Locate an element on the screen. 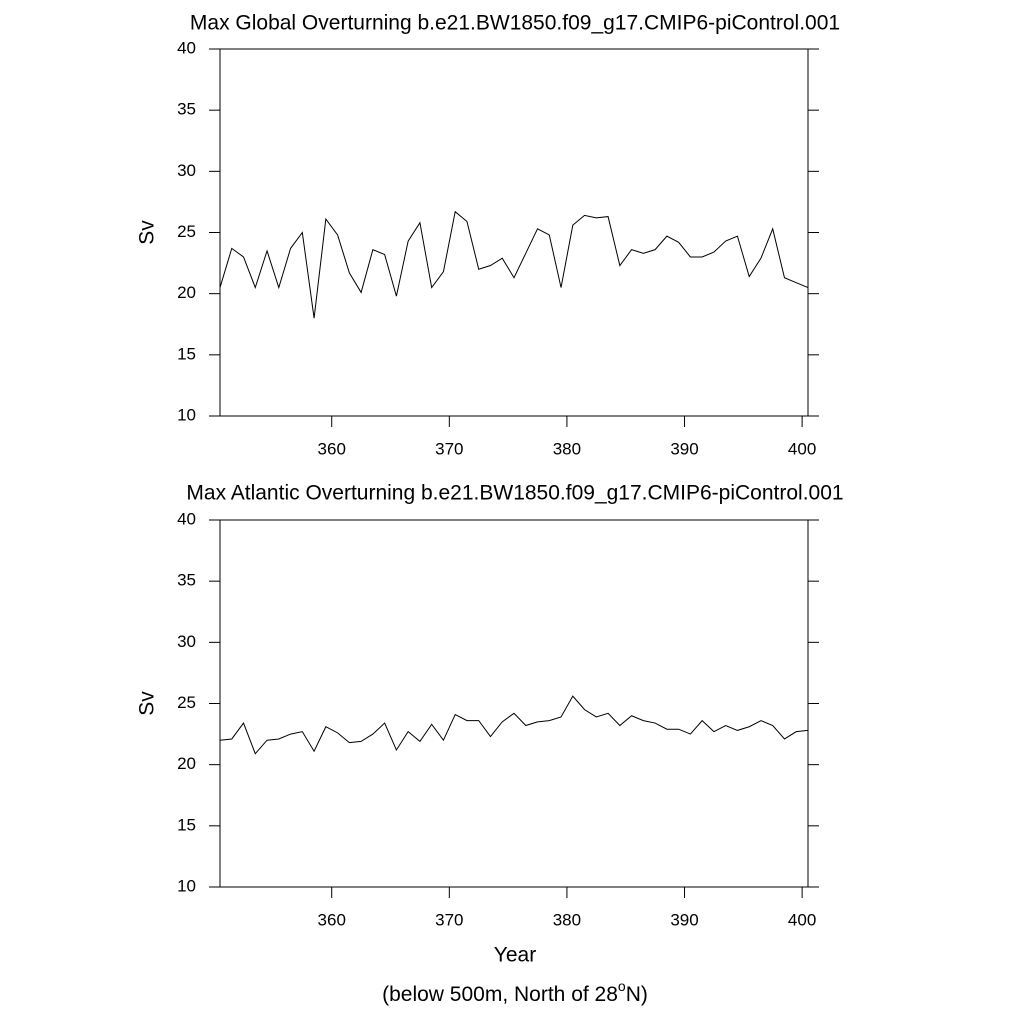 The width and height of the screenshot is (1024, 1024). annotation-suffix: N) is located at coordinates (637, 994).